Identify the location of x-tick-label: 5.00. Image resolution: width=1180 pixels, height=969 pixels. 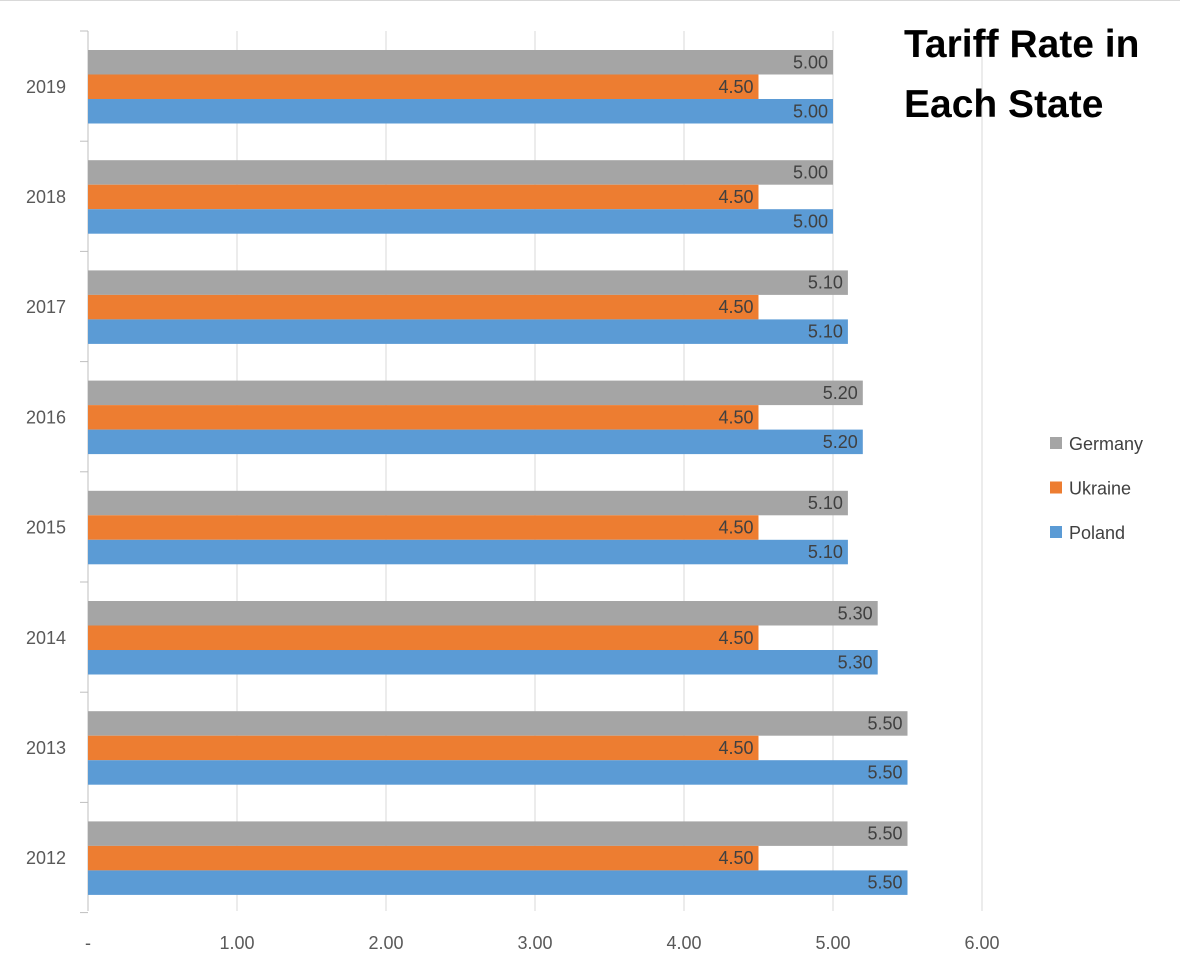
(832, 943).